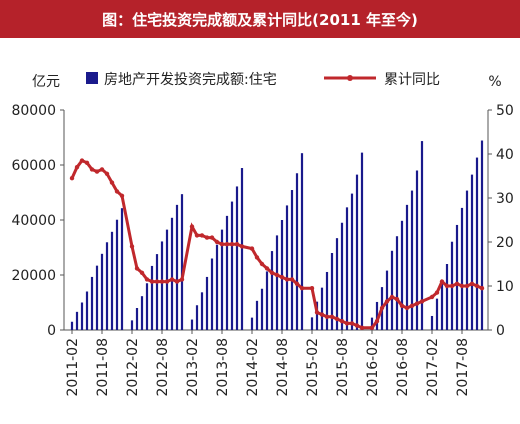 The height and width of the screenshot is (424, 520). I want to click on y-left-tick-label: 80000, so click(33, 111).